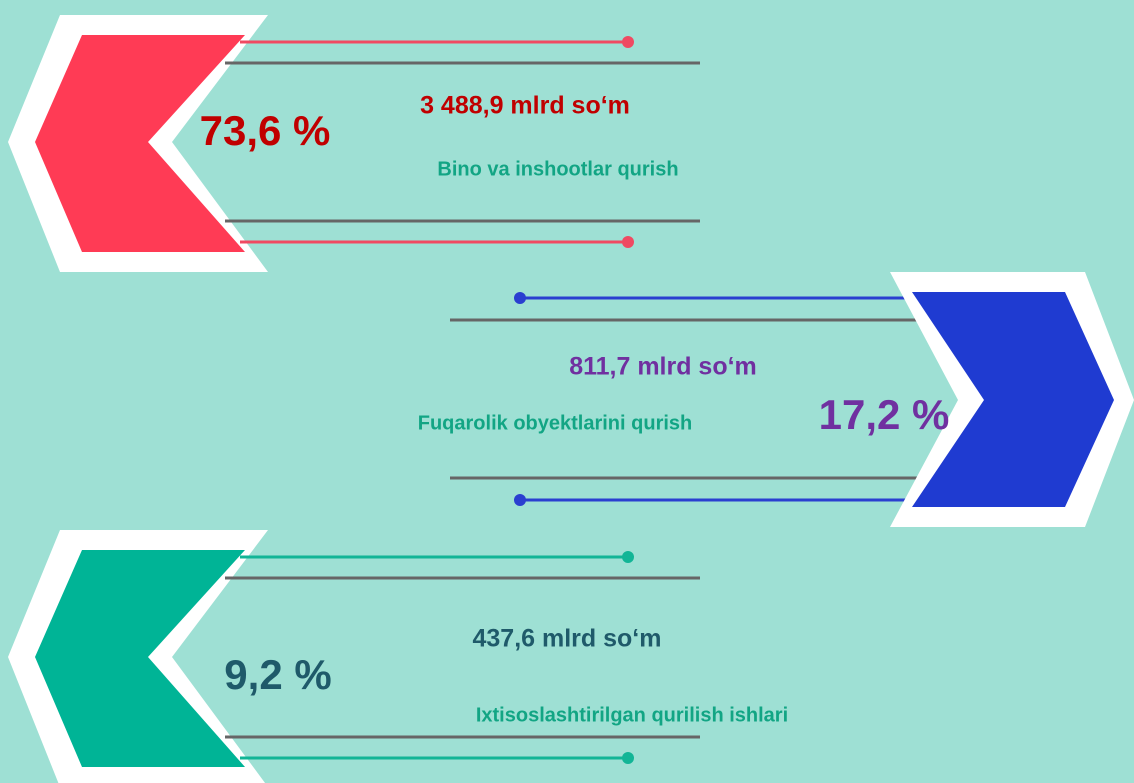 The image size is (1134, 783). What do you see at coordinates (277, 674) in the screenshot?
I see `percent: 9,2 %` at bounding box center [277, 674].